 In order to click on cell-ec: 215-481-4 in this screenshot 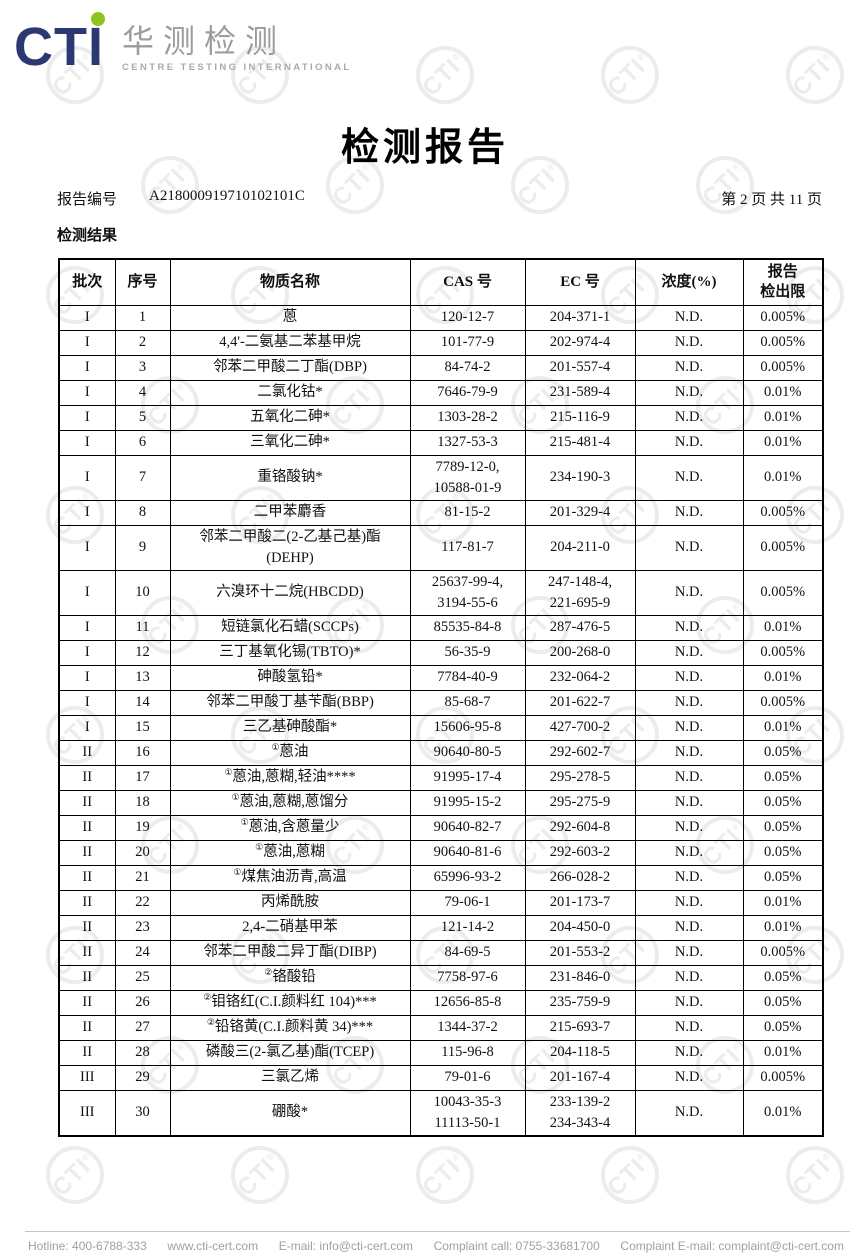, I will do `click(580, 442)`.